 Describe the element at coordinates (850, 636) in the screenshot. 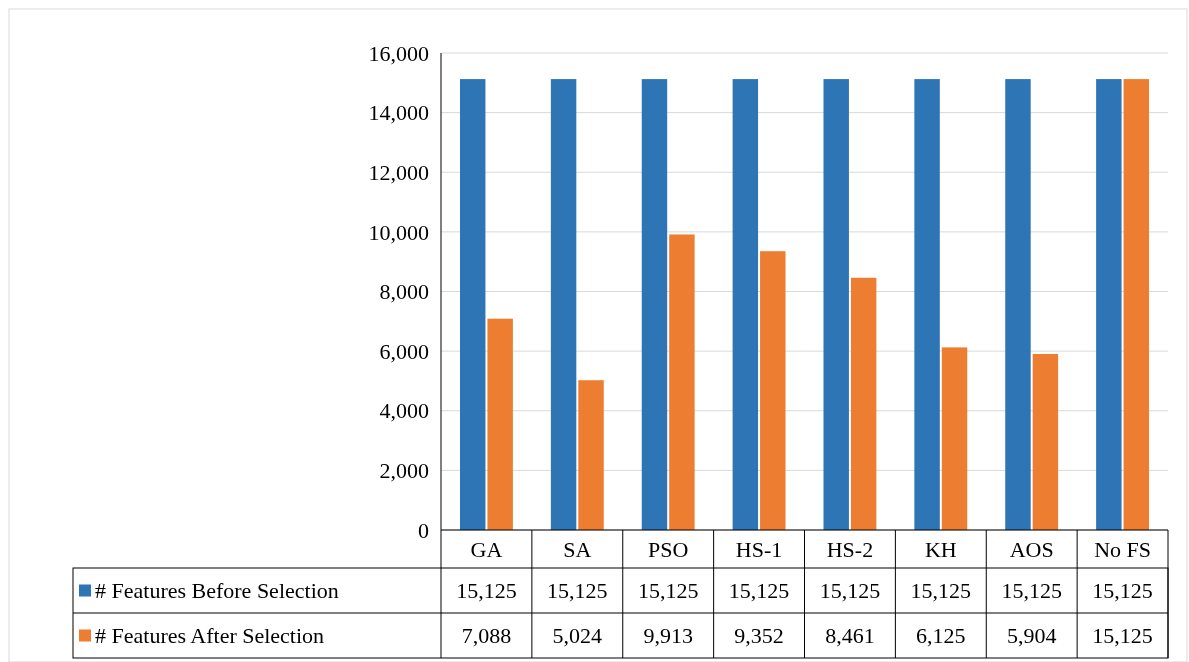

I see `data-label: 8,461` at that location.